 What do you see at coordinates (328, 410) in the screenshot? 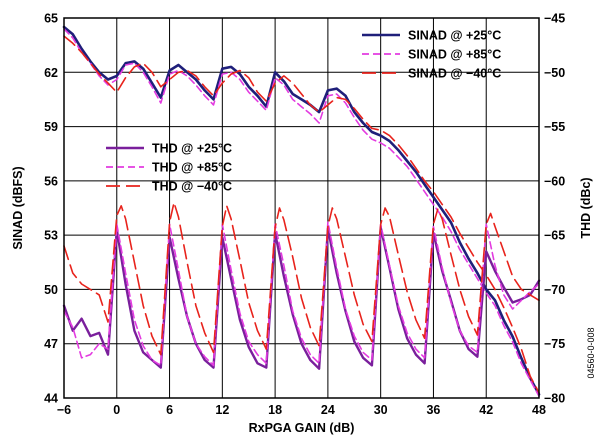
I see `x-tick-label: 24` at bounding box center [328, 410].